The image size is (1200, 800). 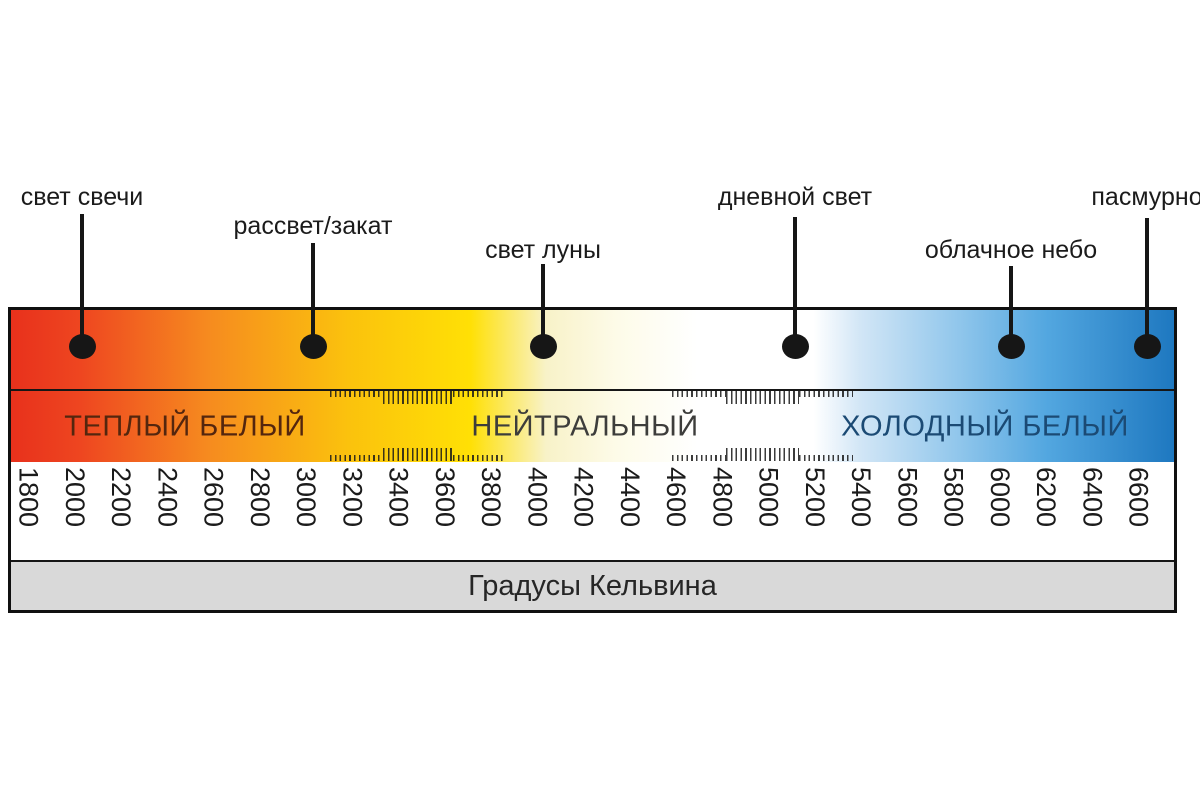 What do you see at coordinates (1046, 497) in the screenshot?
I see `kelvin-tick-label: 6200` at bounding box center [1046, 497].